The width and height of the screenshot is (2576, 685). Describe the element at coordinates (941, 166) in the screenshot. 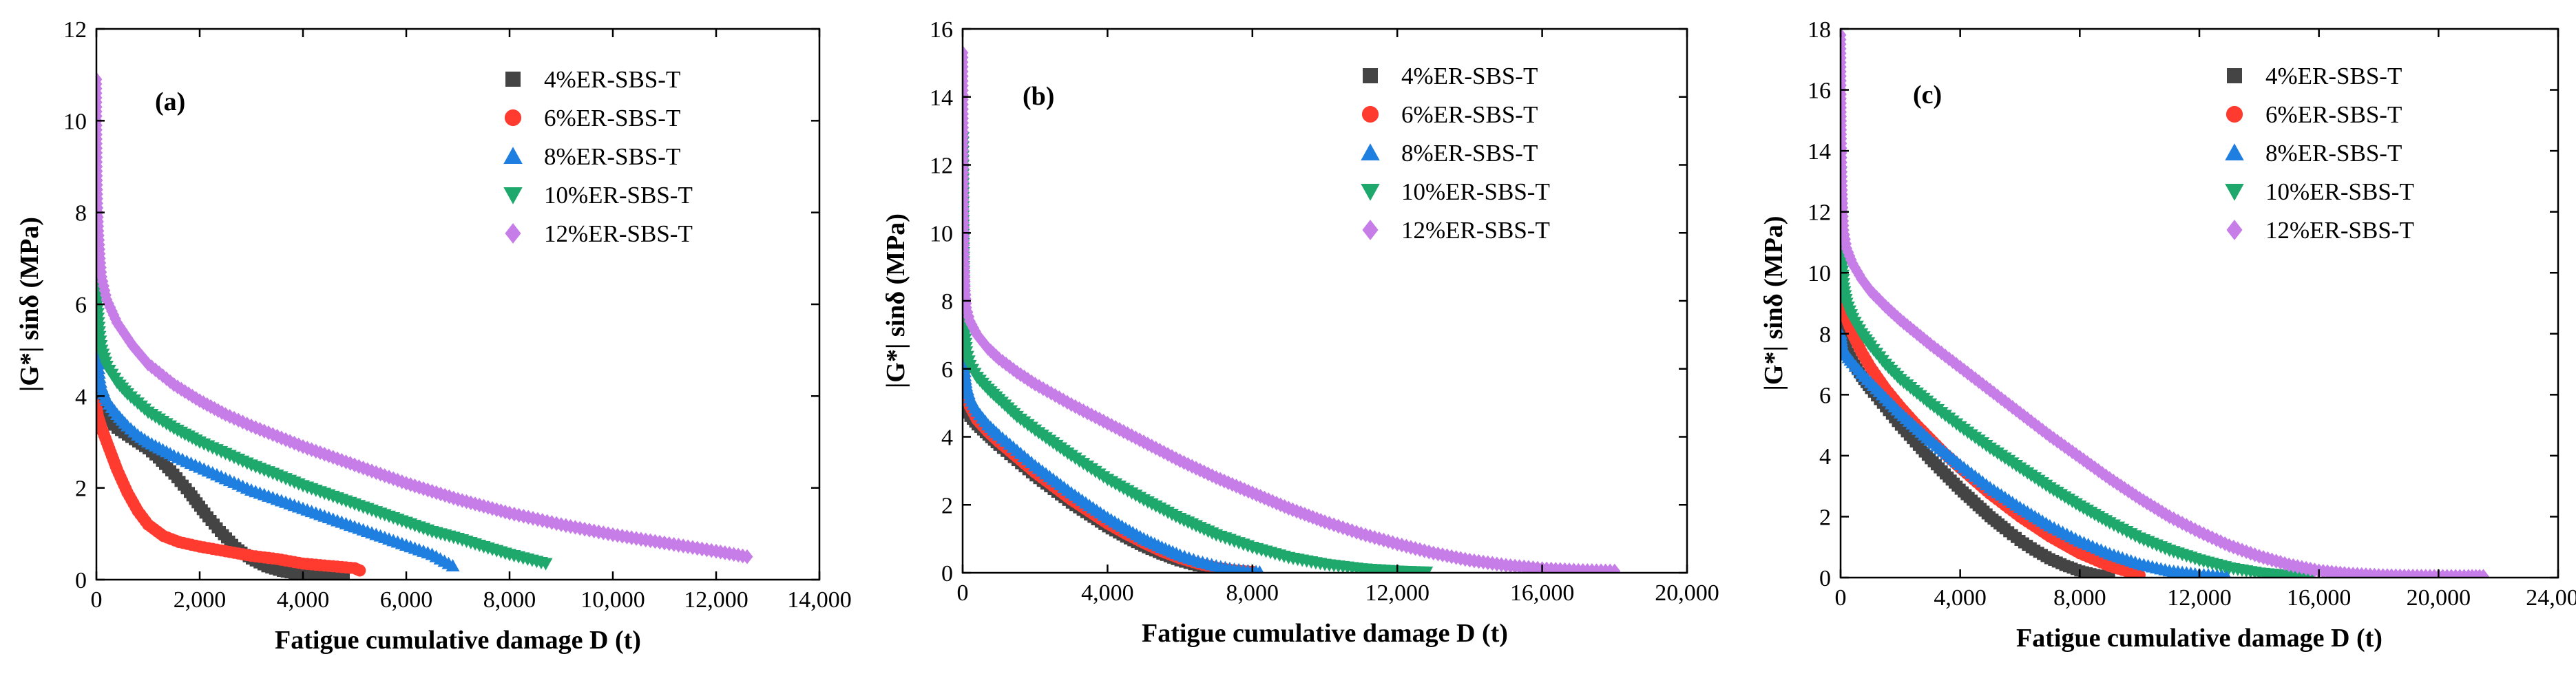

I see `y-tick-label: 12` at that location.